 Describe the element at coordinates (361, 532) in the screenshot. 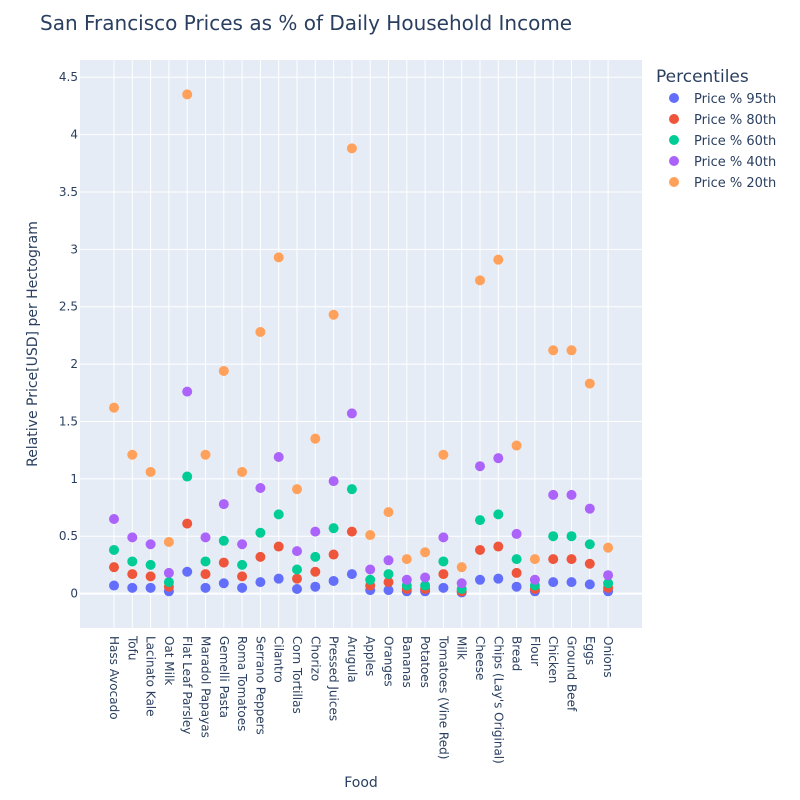

I see `series-price-60th` at that location.